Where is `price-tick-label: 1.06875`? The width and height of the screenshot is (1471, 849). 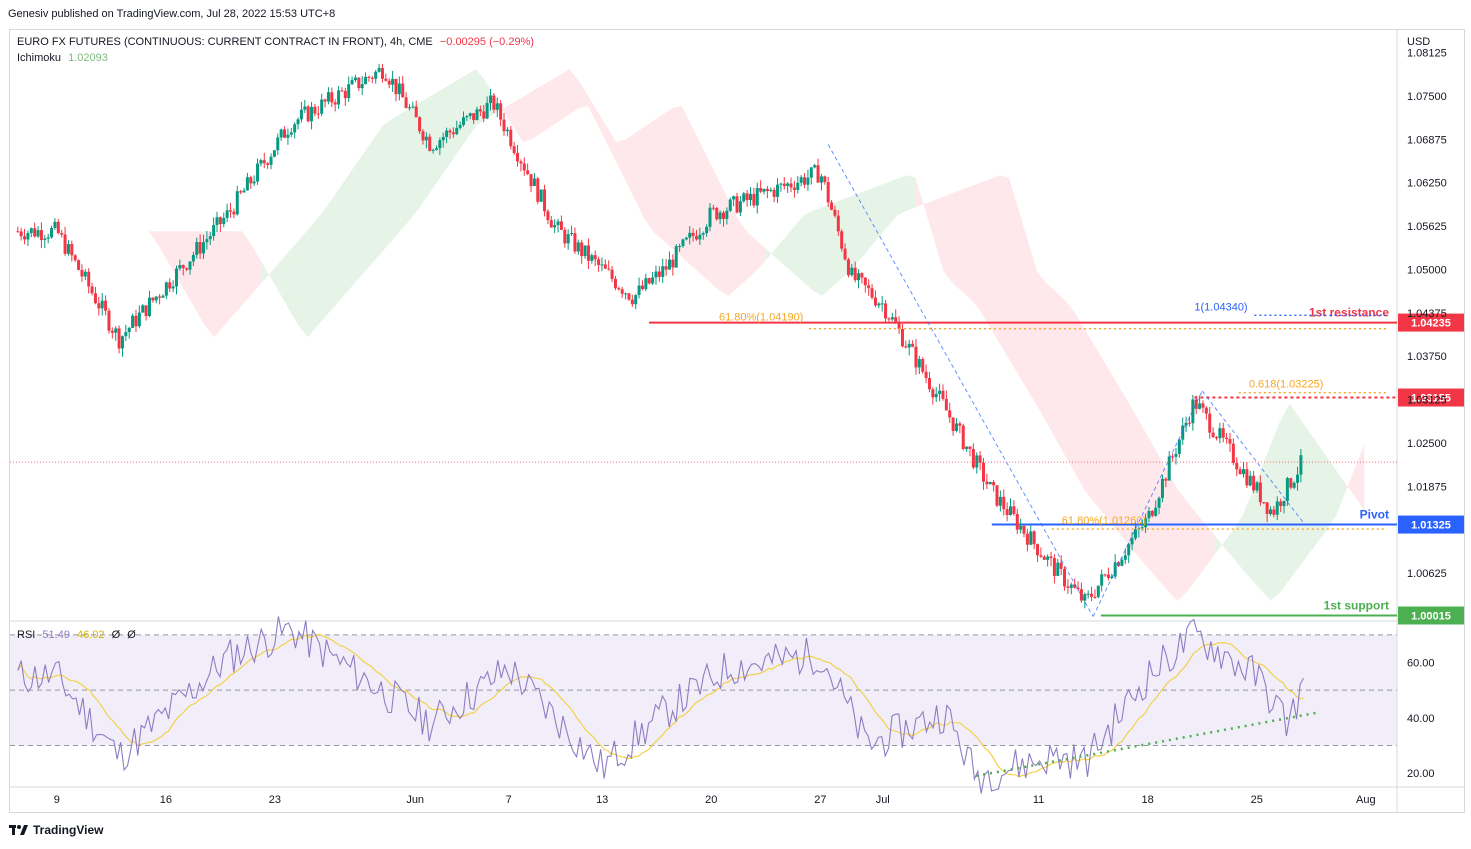 price-tick-label: 1.06875 is located at coordinates (1427, 140).